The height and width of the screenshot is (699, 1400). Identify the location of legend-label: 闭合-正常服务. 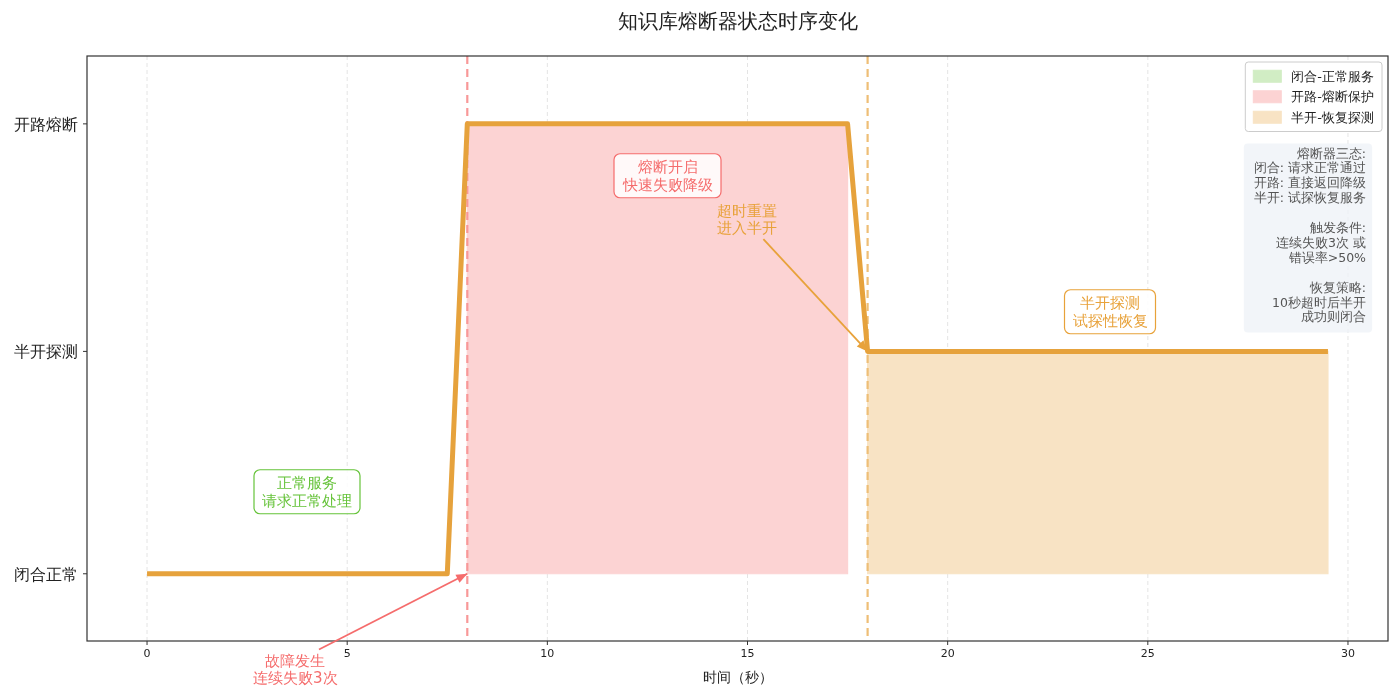
(1332, 76).